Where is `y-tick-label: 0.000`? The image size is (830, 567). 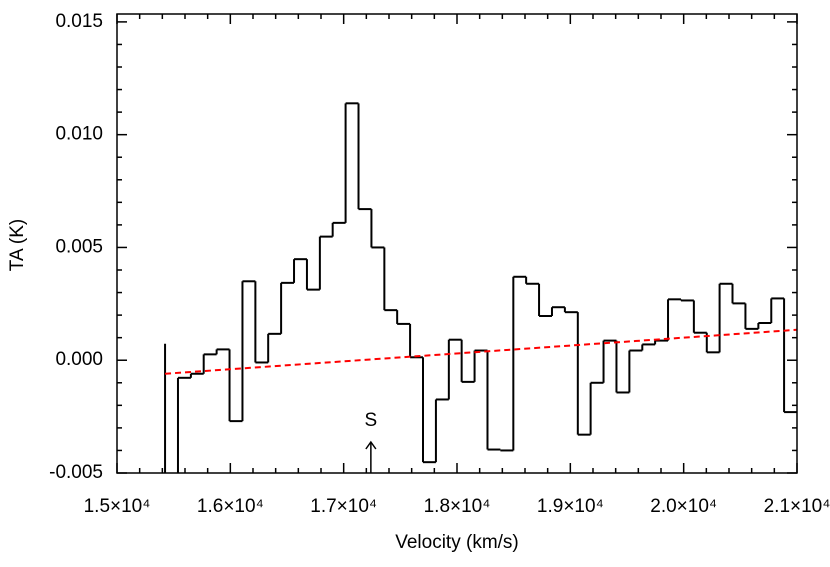
y-tick-label: 0.000 is located at coordinates (79, 359).